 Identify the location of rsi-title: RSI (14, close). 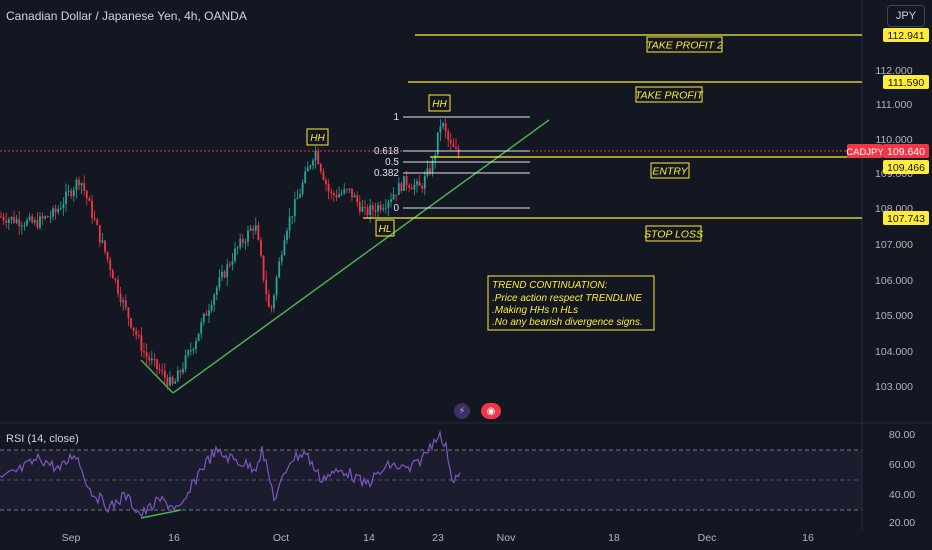
(42, 439).